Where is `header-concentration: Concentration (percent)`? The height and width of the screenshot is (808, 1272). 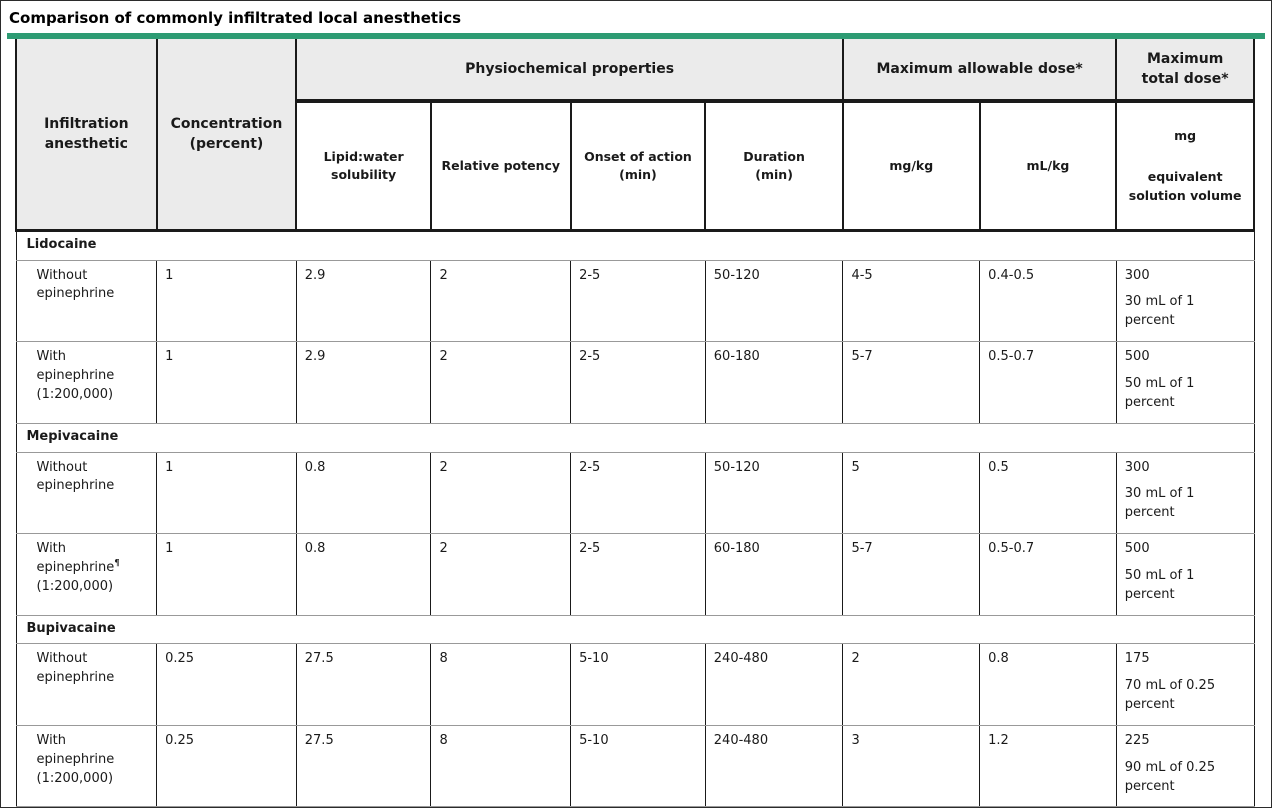 header-concentration: Concentration (percent) is located at coordinates (226, 135).